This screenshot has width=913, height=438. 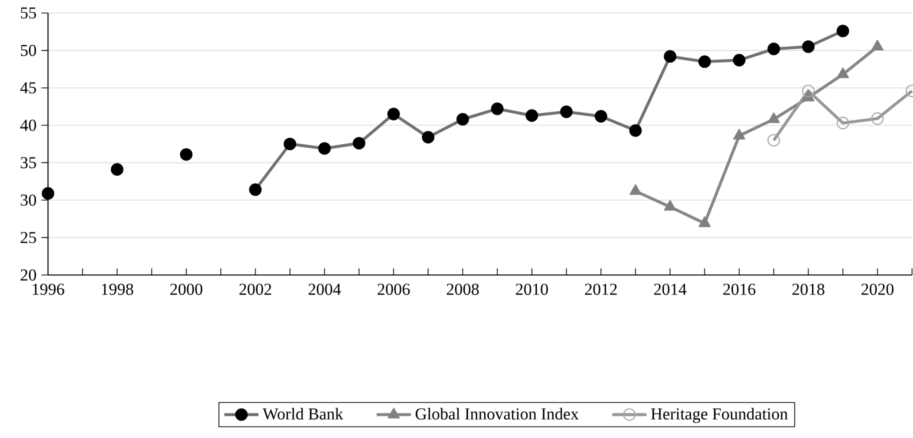 What do you see at coordinates (28, 13) in the screenshot?
I see `y-tick-label: 55` at bounding box center [28, 13].